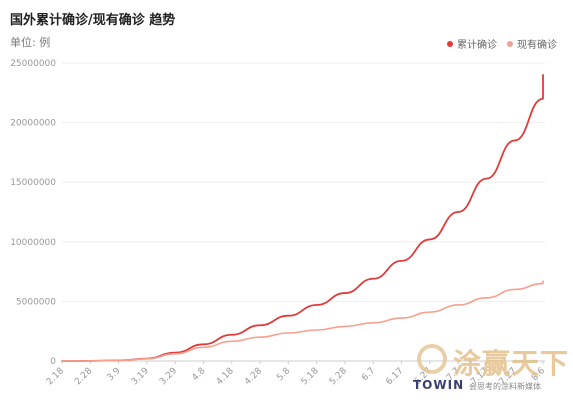  What do you see at coordinates (477, 45) in the screenshot?
I see `legend-label-cumulative: 累计确诊` at bounding box center [477, 45].